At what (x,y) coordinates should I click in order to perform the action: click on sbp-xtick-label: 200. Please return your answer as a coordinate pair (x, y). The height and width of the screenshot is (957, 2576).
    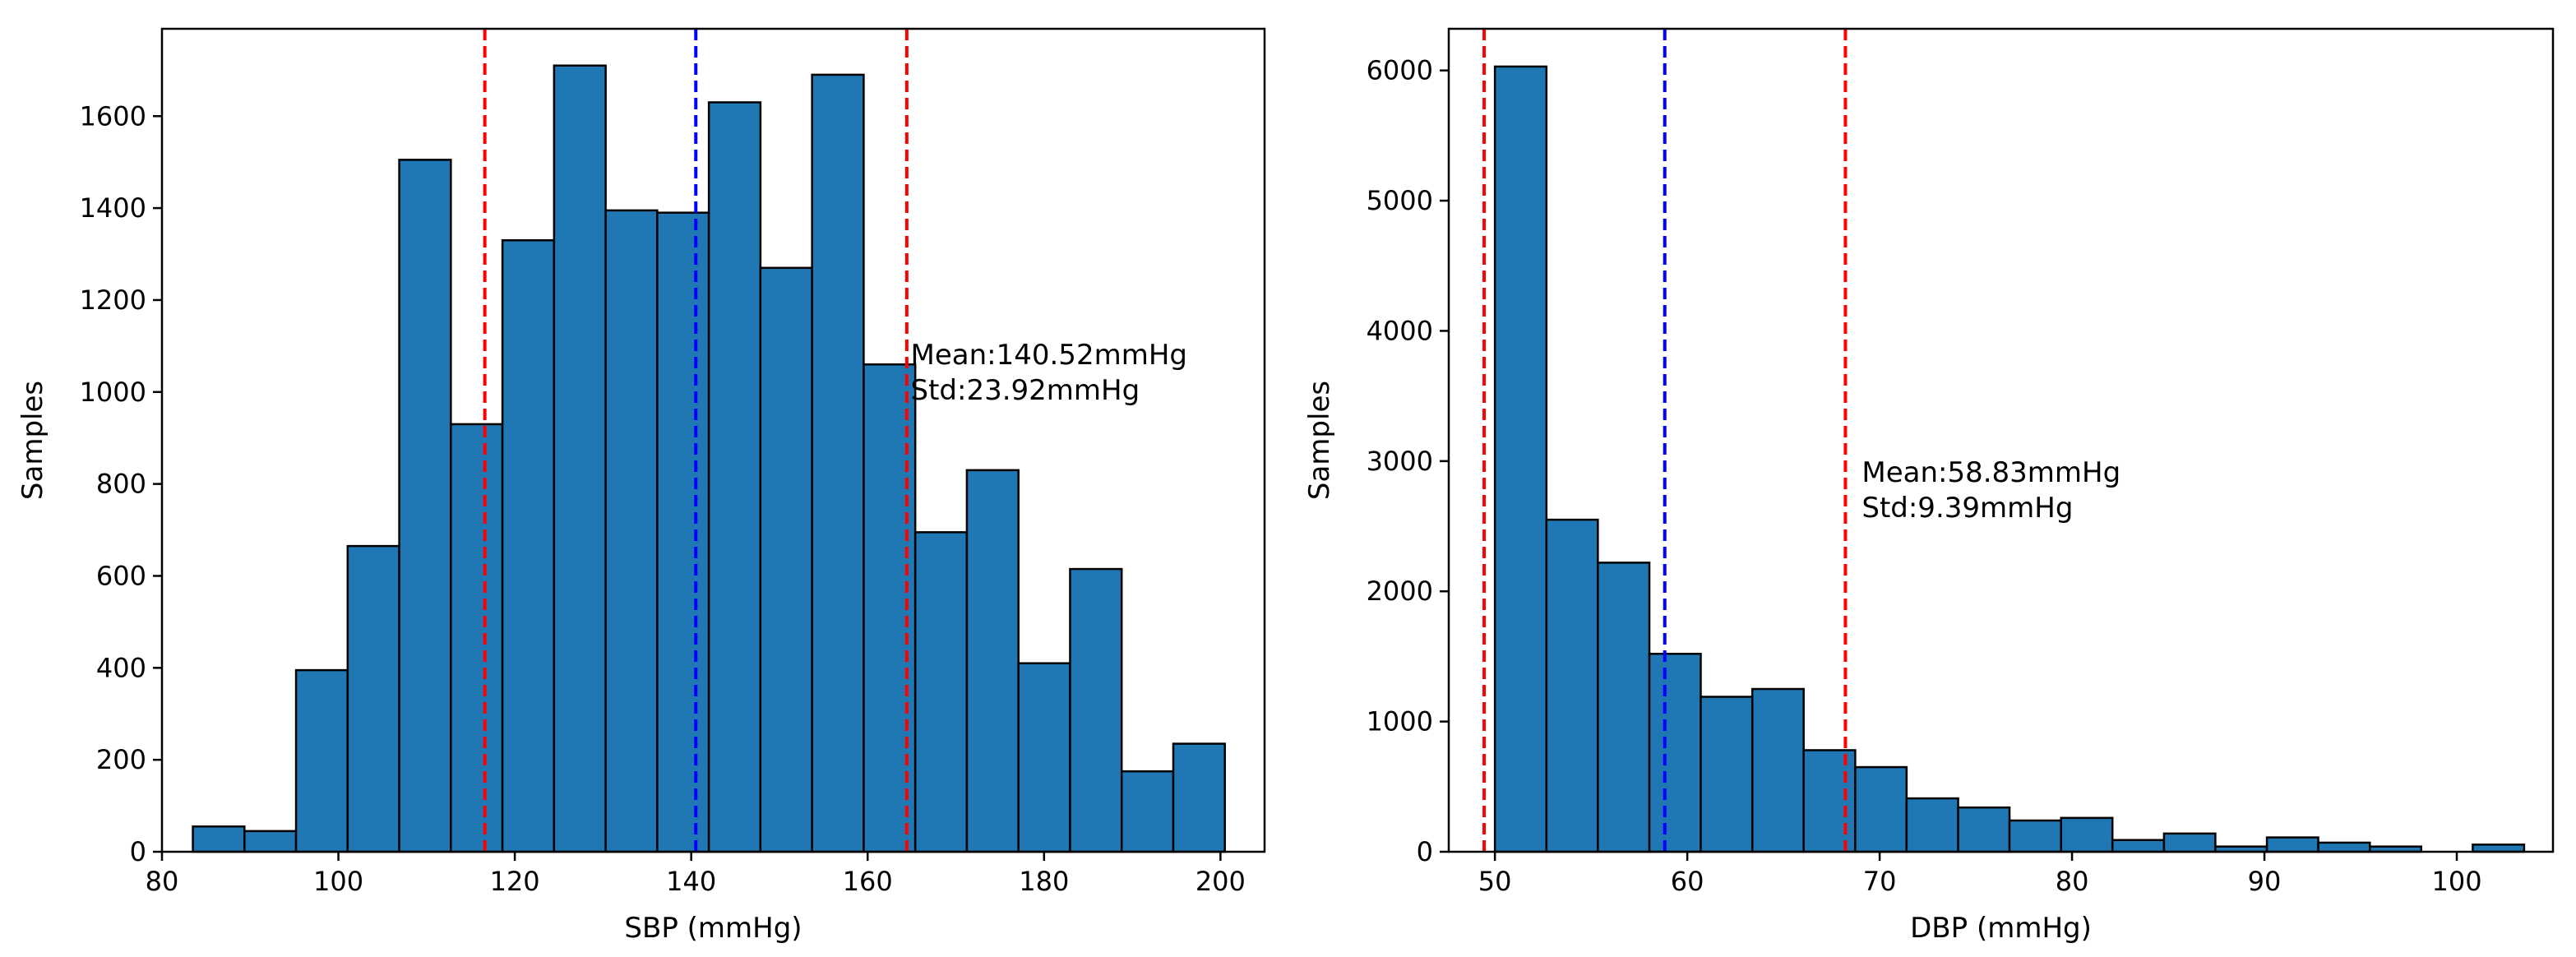
    Looking at the image, I should click on (1221, 881).